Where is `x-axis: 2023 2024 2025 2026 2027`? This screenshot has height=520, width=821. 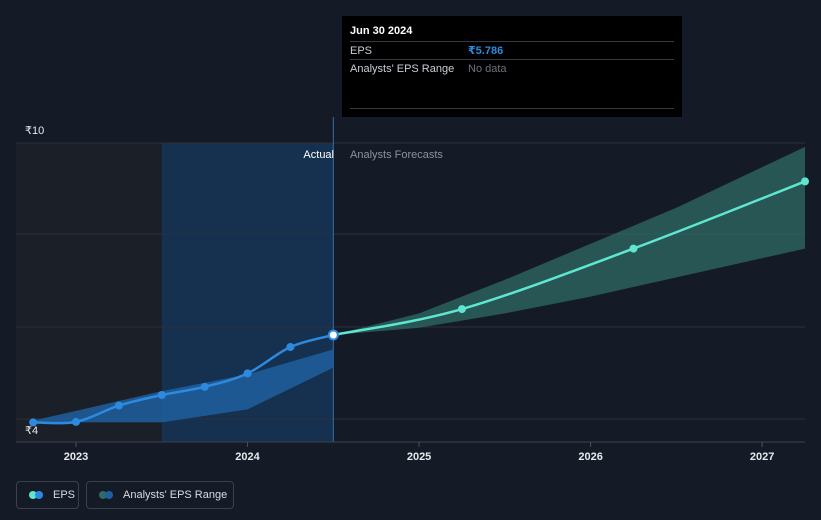 x-axis: 2023 2024 2025 2026 2027 is located at coordinates (410, 452).